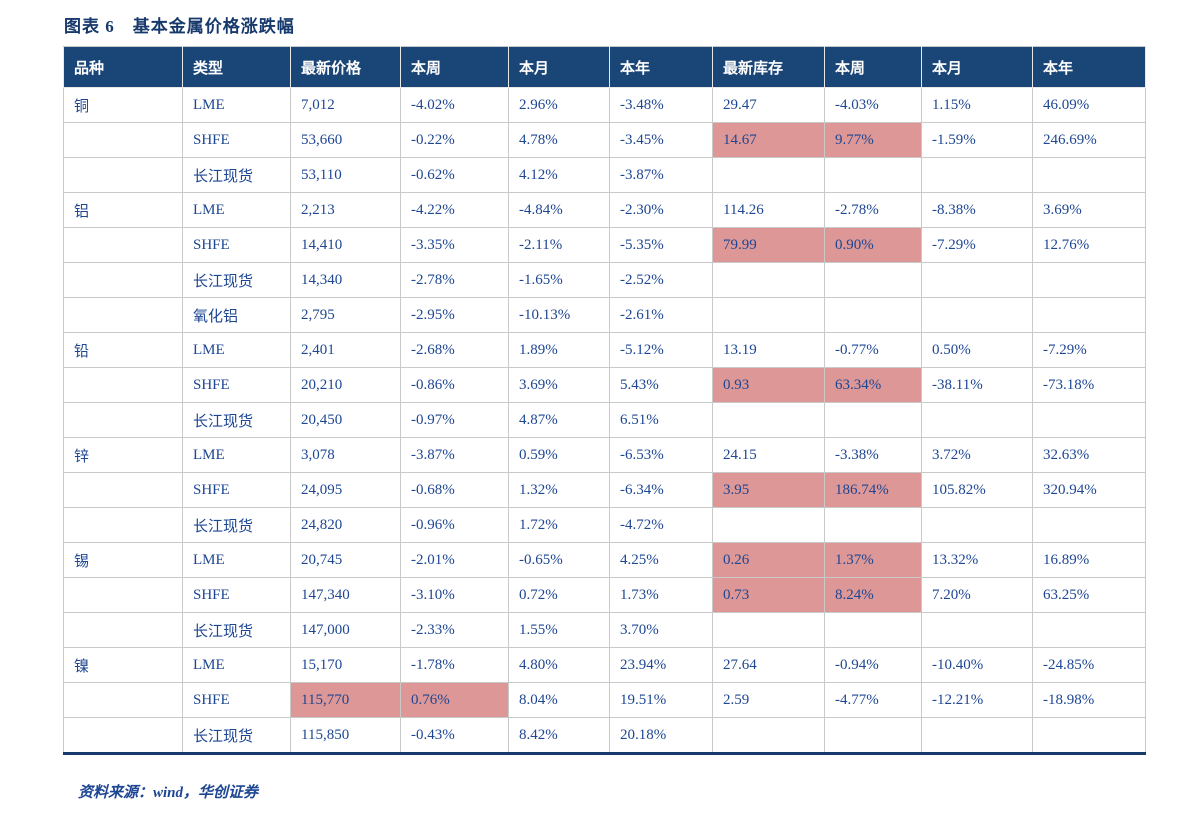 Image resolution: width=1191 pixels, height=816 pixels. I want to click on table-cell: -0.94%, so click(873, 665).